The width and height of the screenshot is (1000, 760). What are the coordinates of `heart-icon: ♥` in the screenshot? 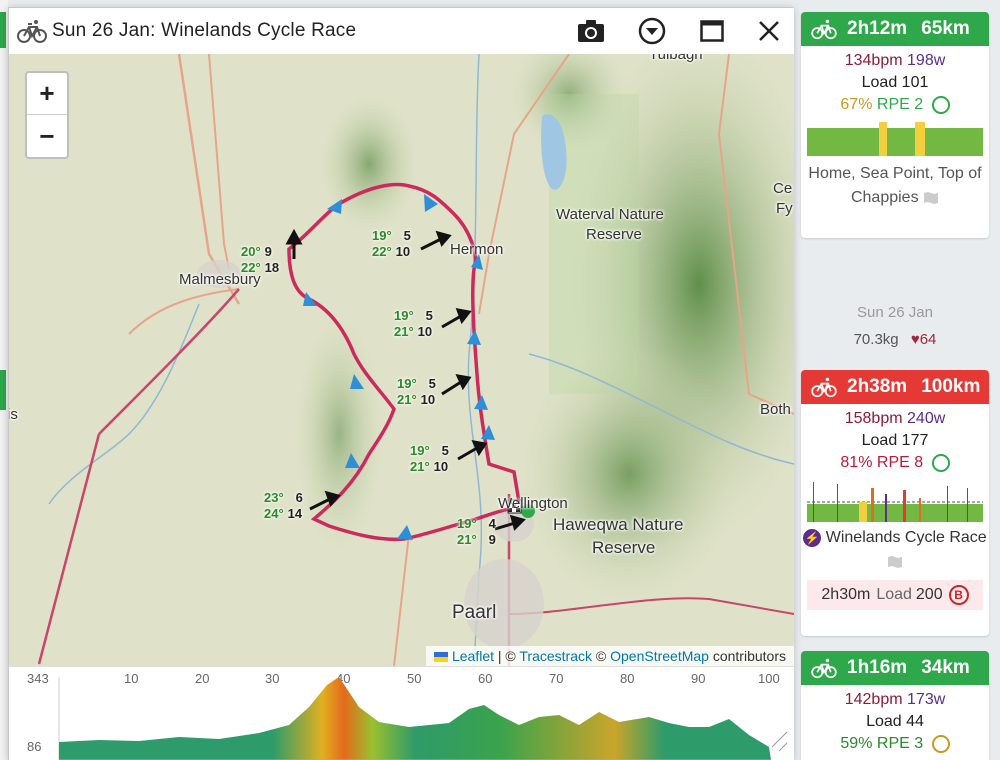 It's located at (915, 339).